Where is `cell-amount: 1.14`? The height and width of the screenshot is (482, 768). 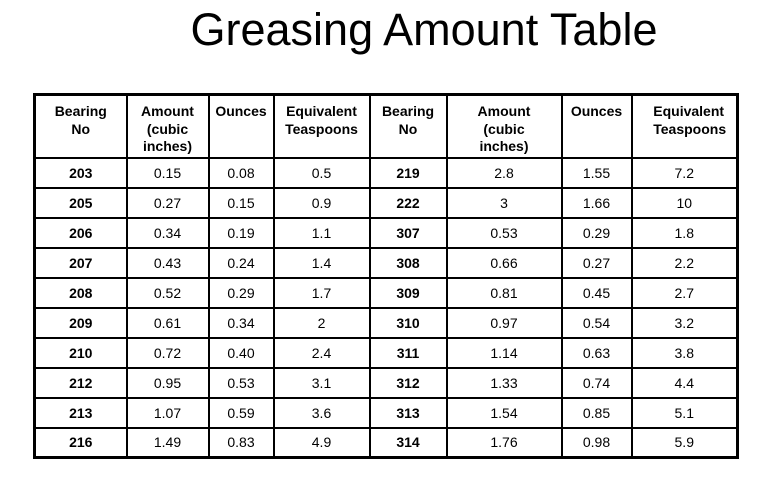
cell-amount: 1.14 is located at coordinates (504, 352).